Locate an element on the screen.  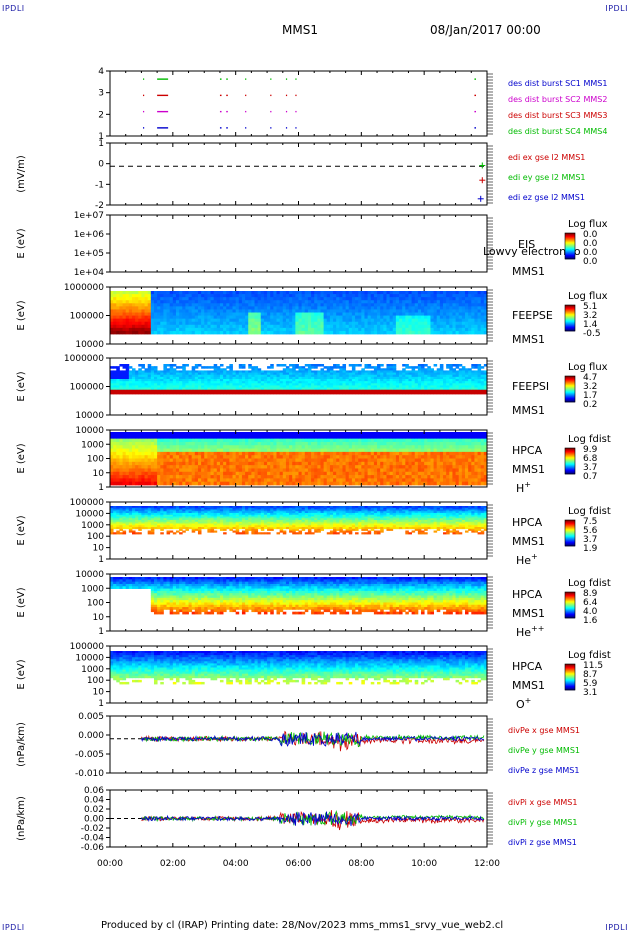
colorbar-tick-label: 4.7 is located at coordinates (590, 378).